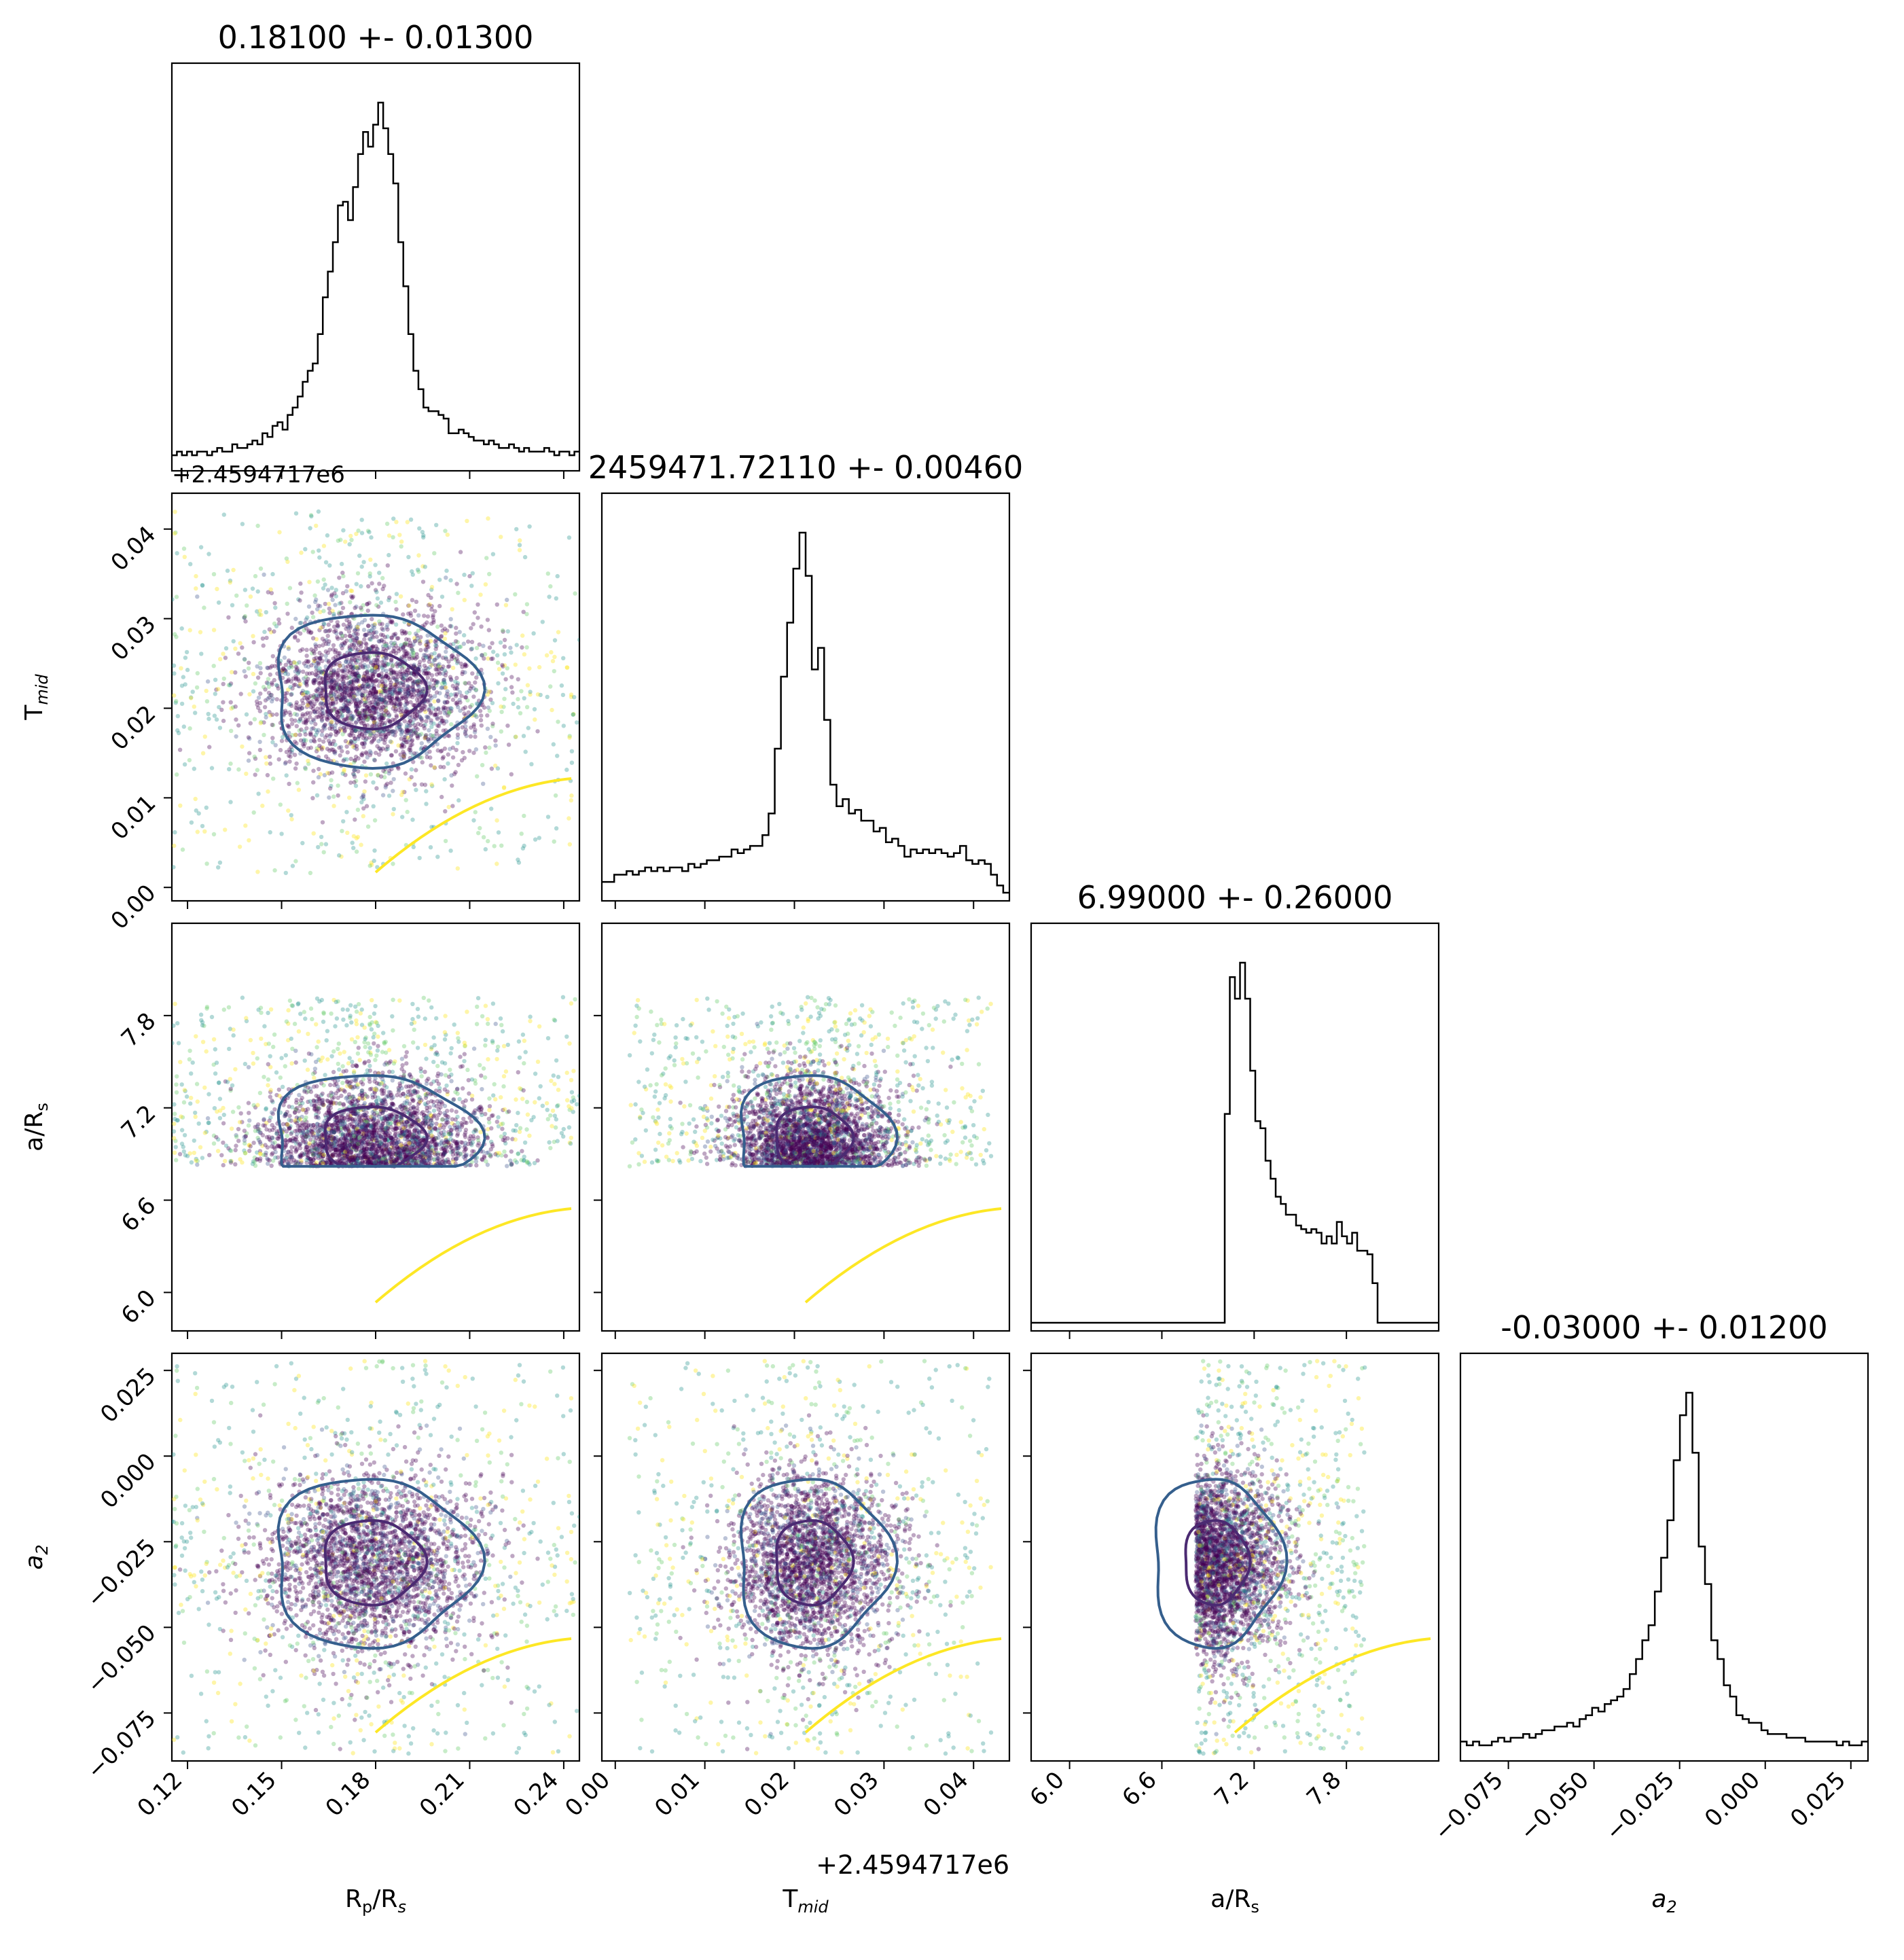 This screenshot has height=1960, width=1904. I want to click on axes-frame, so click(1235, 1127).